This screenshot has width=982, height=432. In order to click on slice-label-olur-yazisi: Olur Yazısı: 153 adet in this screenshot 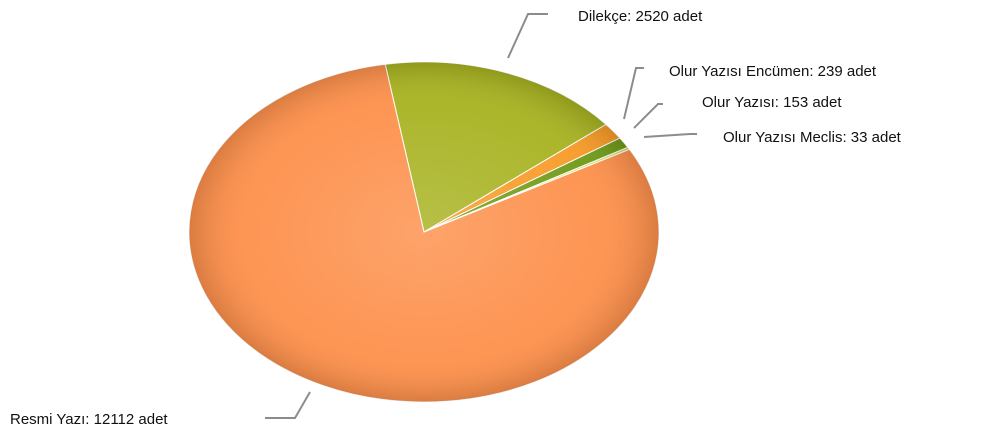, I will do `click(772, 102)`.